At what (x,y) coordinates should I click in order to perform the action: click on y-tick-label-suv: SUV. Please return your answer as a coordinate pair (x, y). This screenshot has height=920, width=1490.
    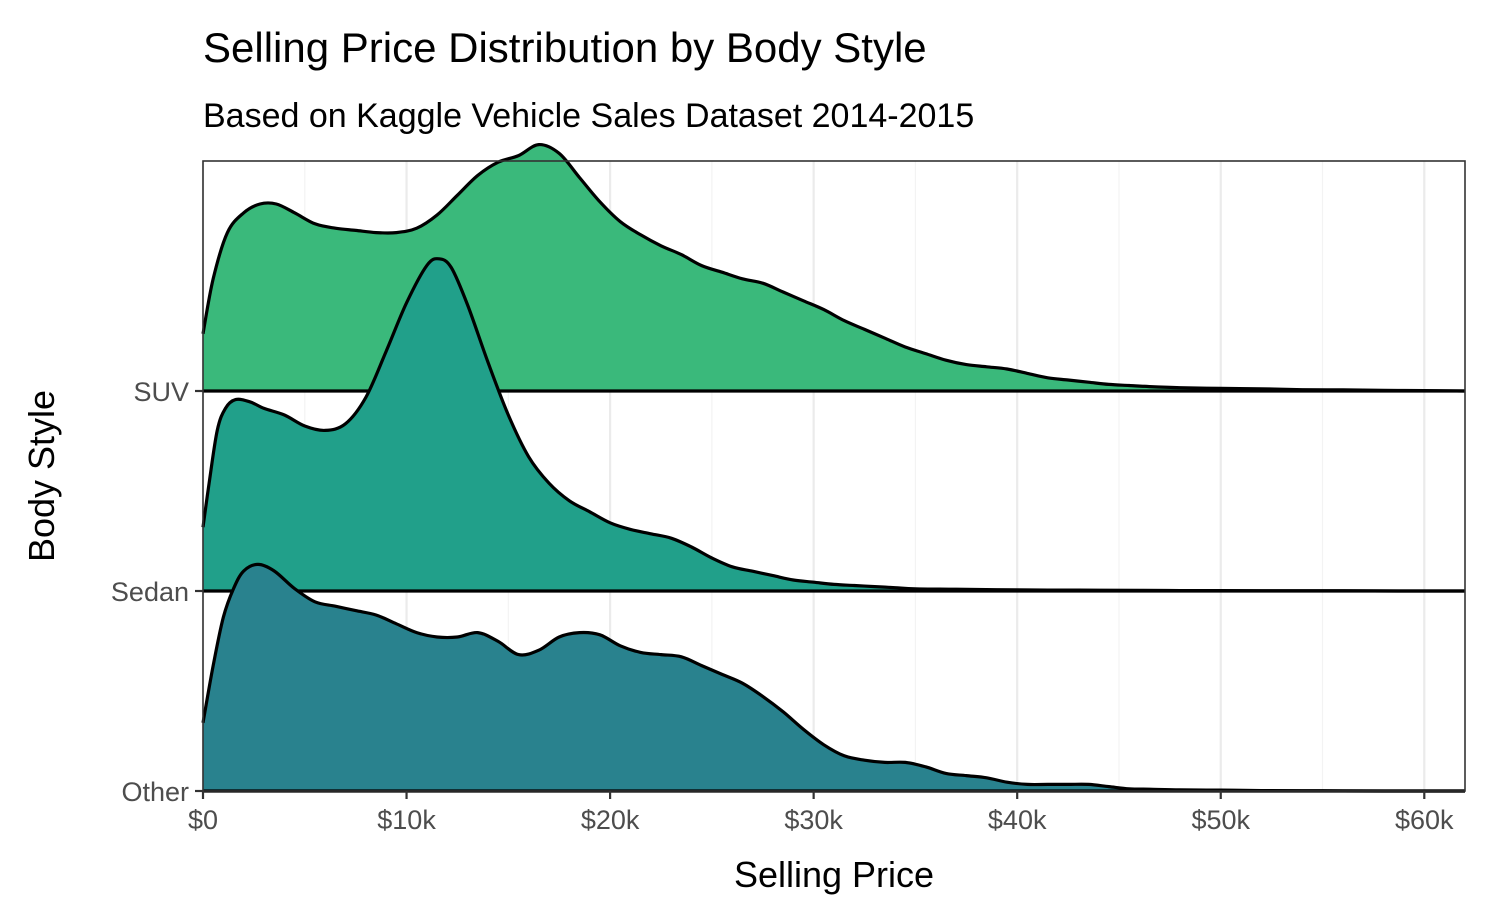
    Looking at the image, I should click on (161, 392).